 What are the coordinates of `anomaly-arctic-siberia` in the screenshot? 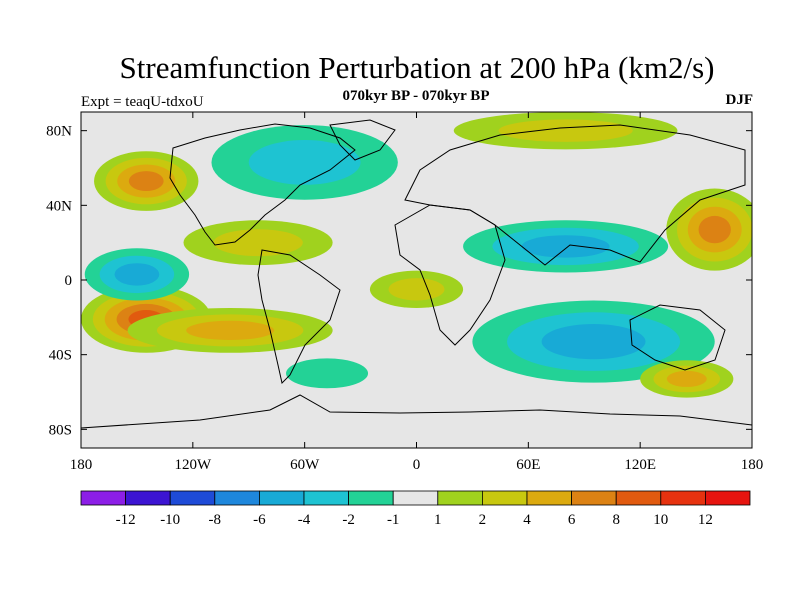 It's located at (565, 131).